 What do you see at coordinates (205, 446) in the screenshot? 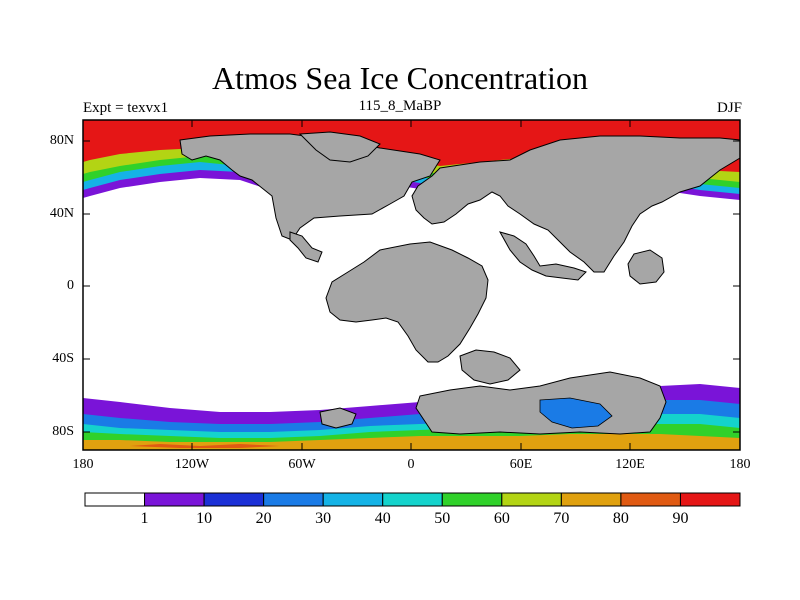
I see `ice-band-red-s` at bounding box center [205, 446].